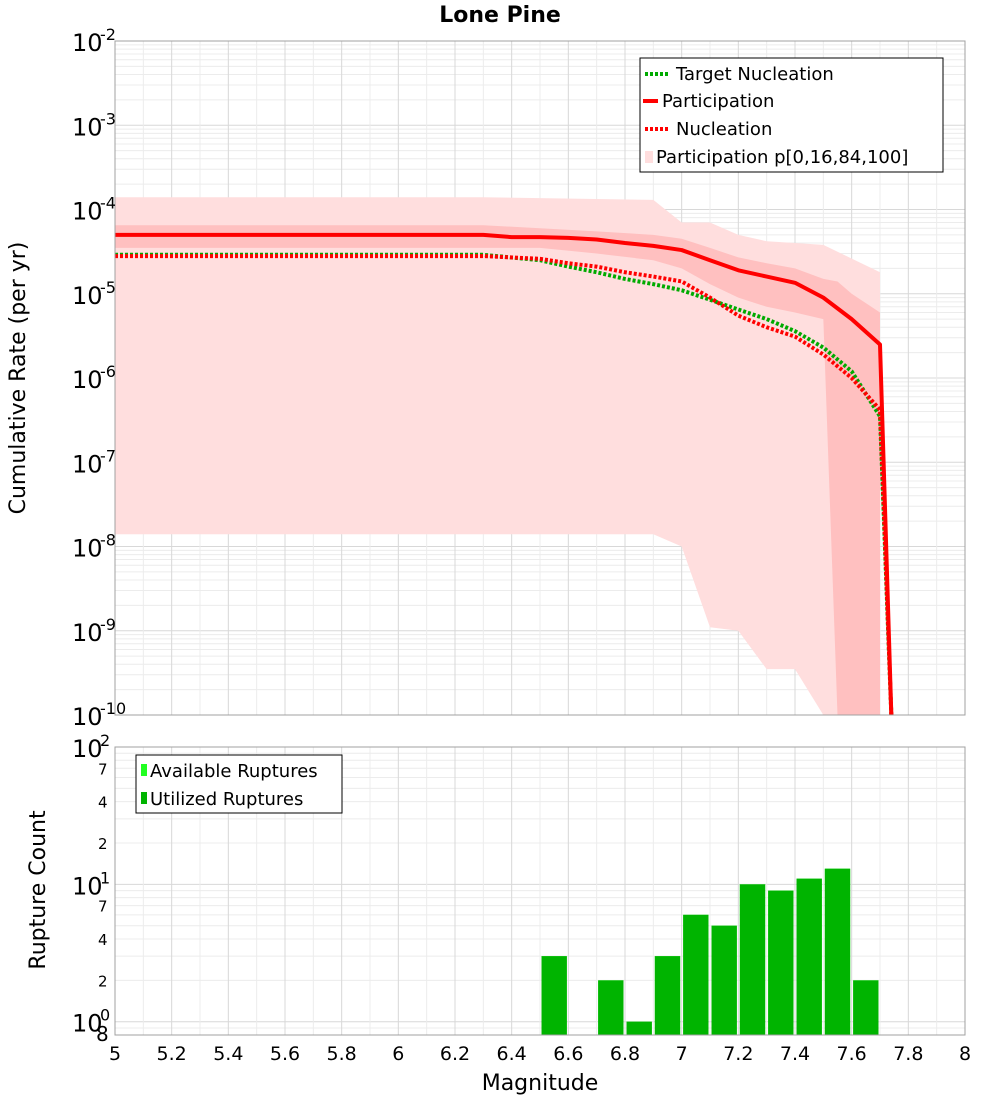  Describe the element at coordinates (718, 101) in the screenshot. I see `legend-label: Participation` at that location.